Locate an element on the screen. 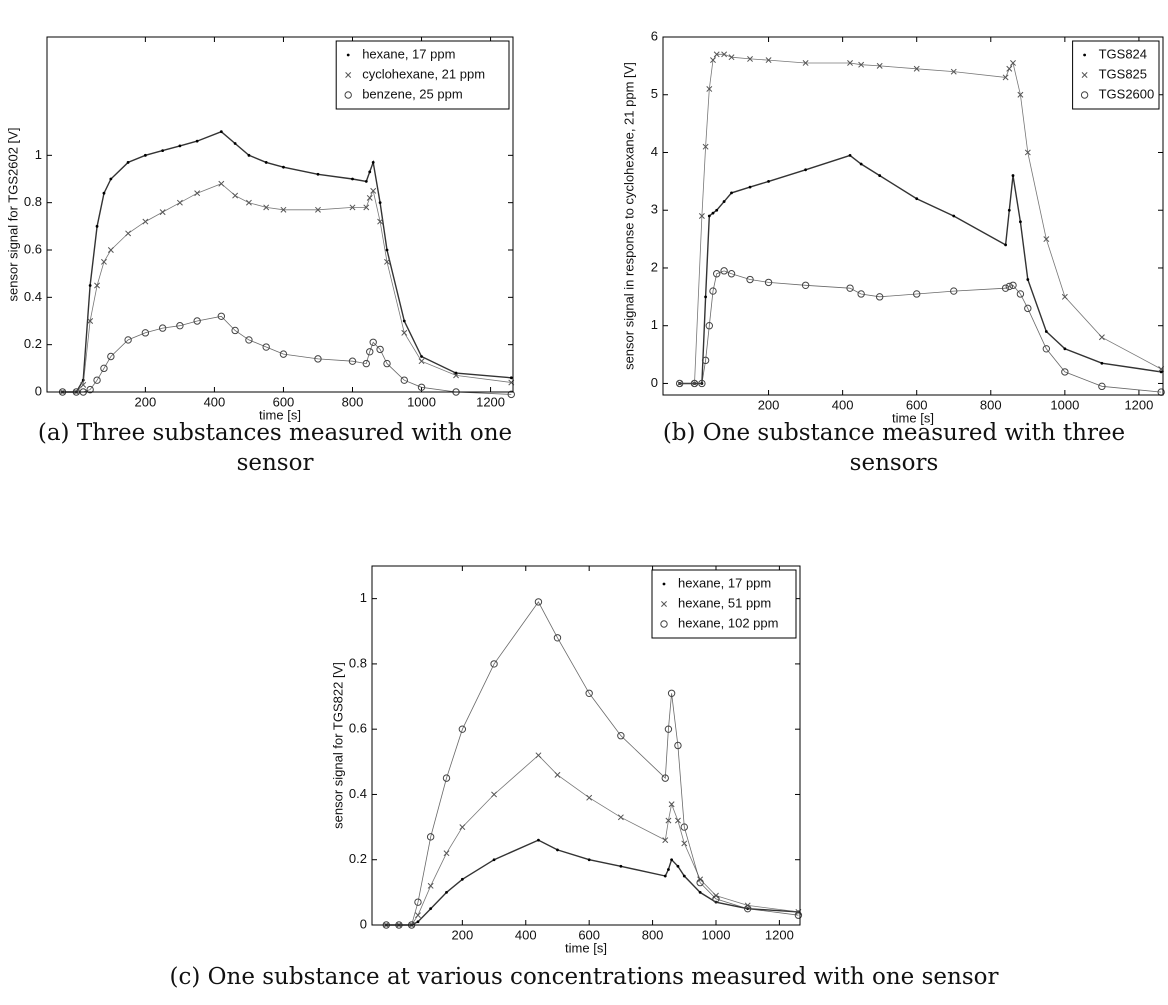 The width and height of the screenshot is (1168, 1005). y-tick-label: 3 is located at coordinates (654, 209).